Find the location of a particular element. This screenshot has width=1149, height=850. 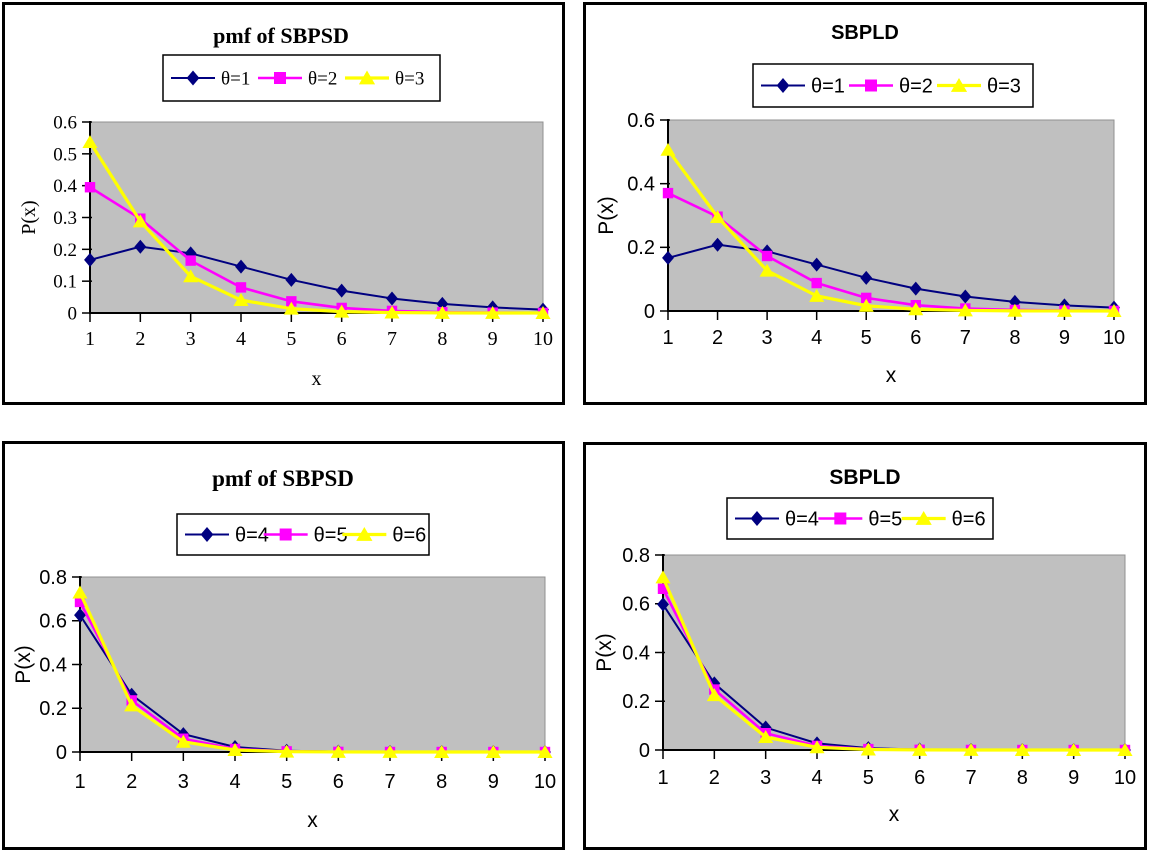

y-tick-label: 0.1 is located at coordinates (65, 282).